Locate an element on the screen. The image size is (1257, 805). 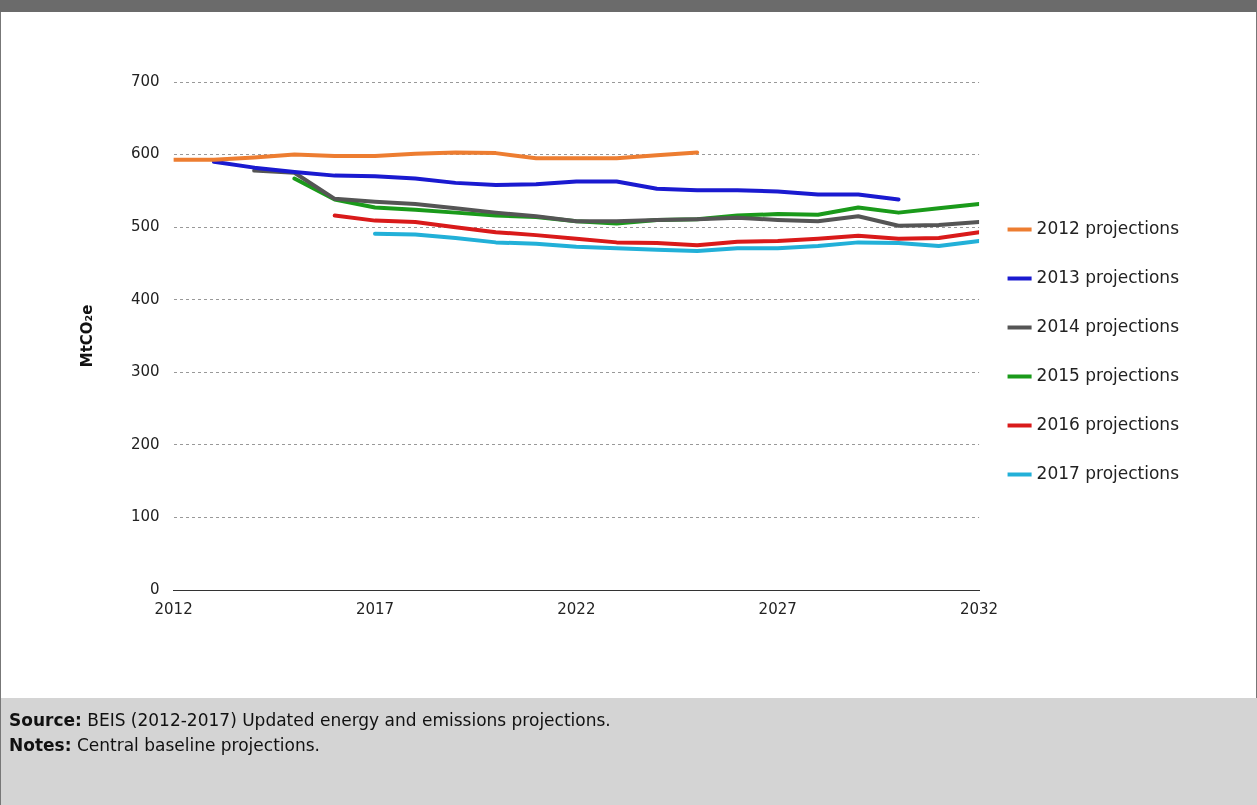
x-tick-label: 2032 is located at coordinates (979, 608).